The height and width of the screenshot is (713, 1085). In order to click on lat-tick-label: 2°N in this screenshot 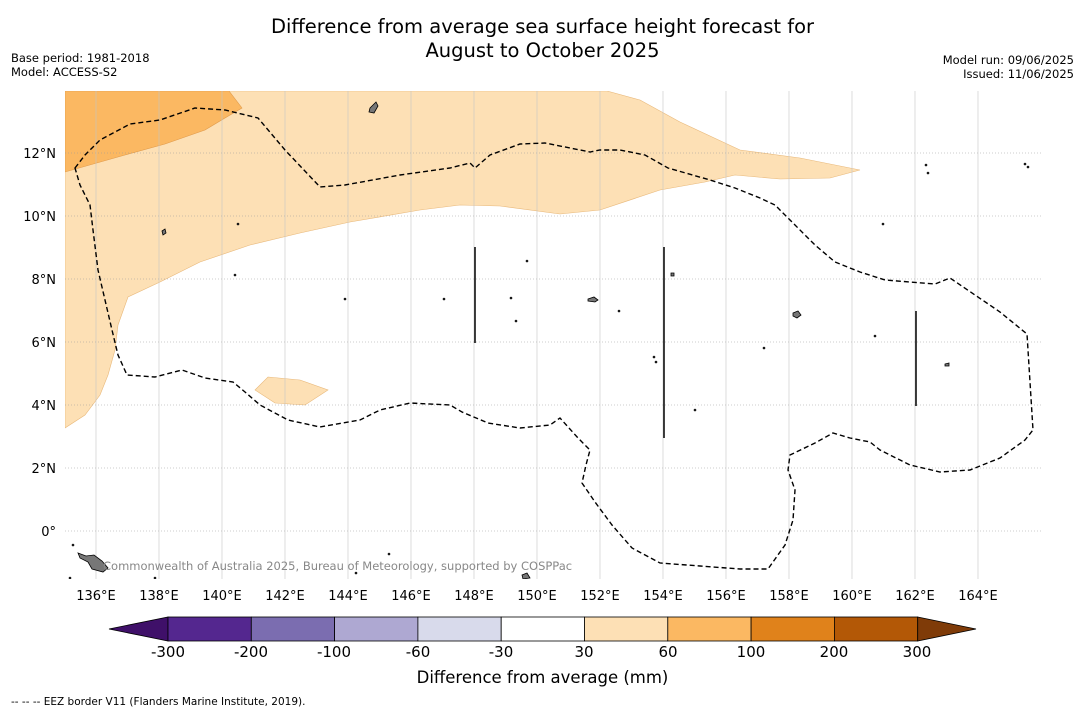, I will do `click(44, 469)`.